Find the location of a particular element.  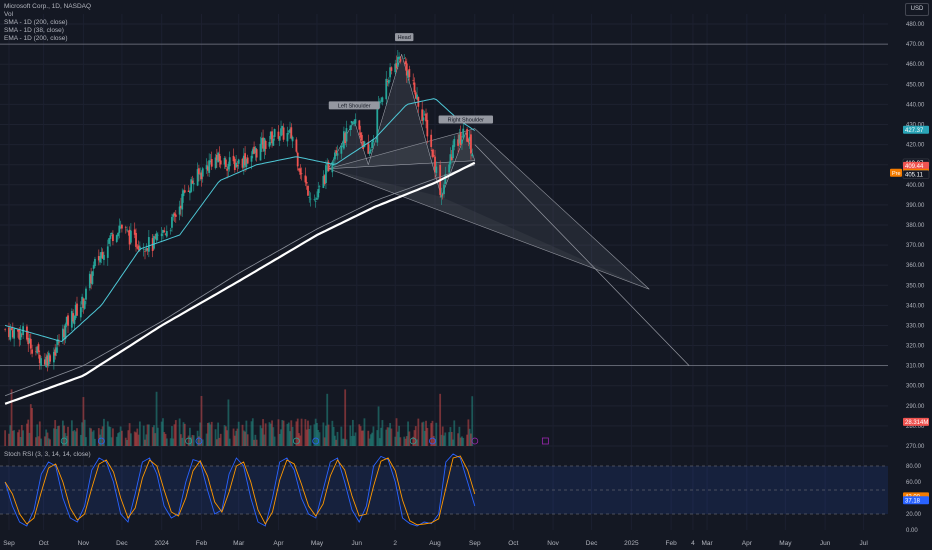

price-tick-label: 330.00 is located at coordinates (915, 326).